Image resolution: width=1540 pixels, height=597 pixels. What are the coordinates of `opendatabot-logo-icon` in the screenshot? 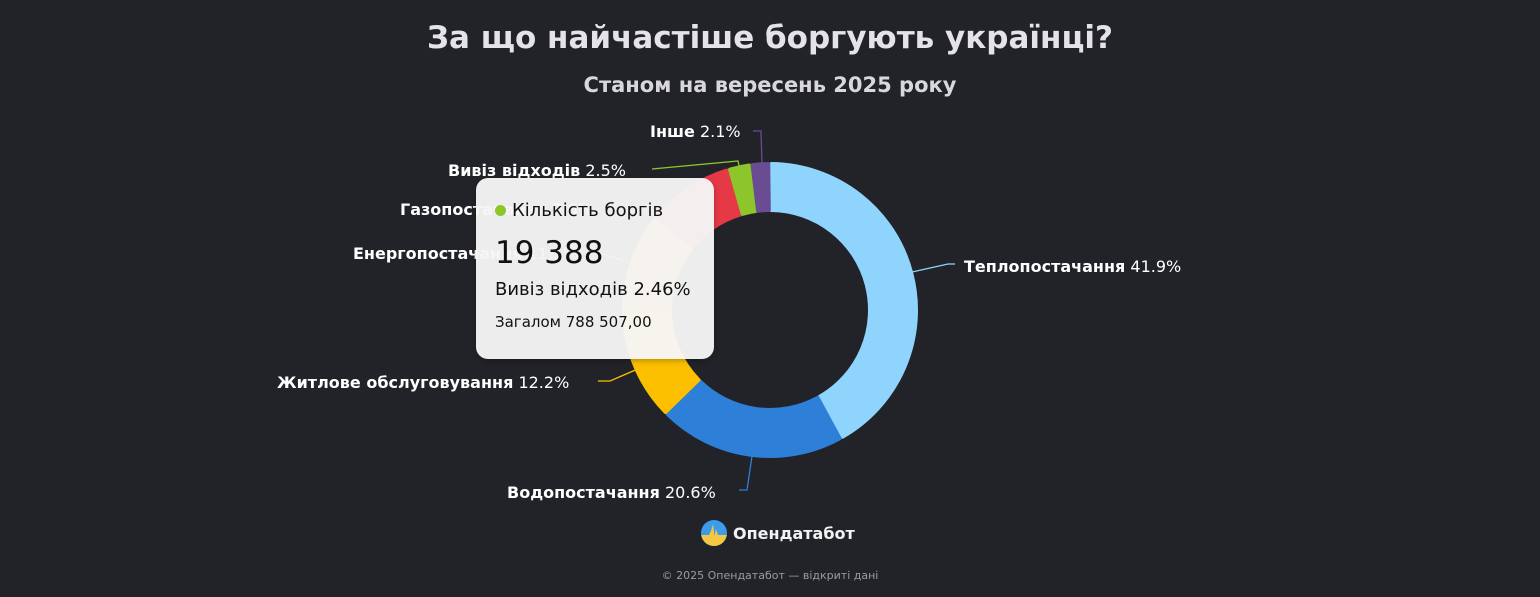 It's located at (714, 533).